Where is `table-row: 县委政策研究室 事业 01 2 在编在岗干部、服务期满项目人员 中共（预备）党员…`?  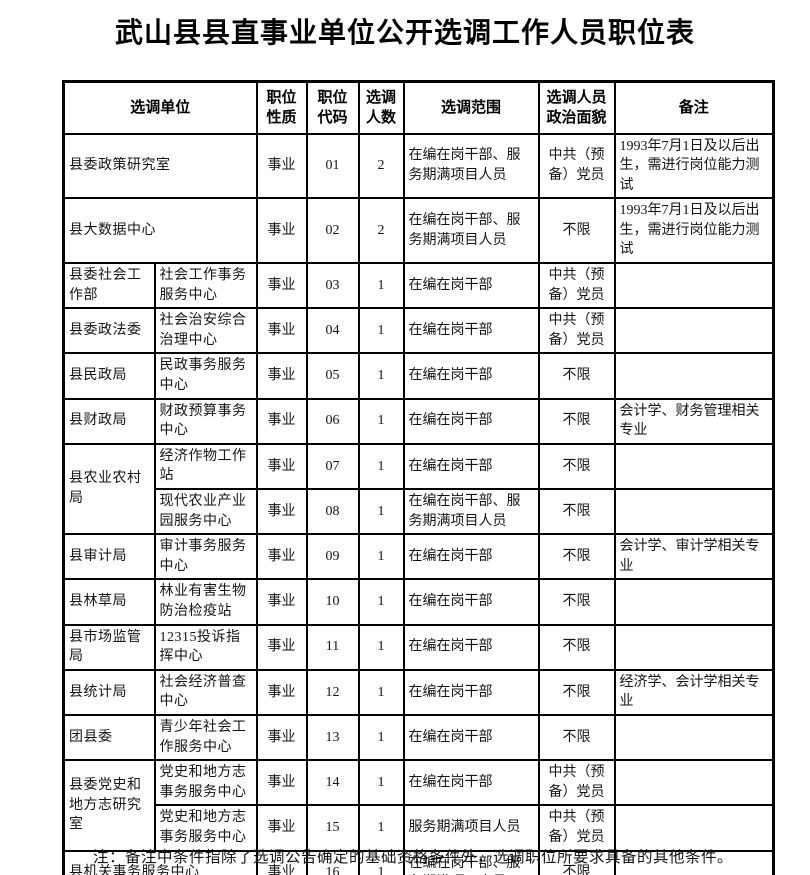
table-row: 县委政策研究室 事业 01 2 在编在岗干部、服务期满项目人员 中共（预备）党员… is located at coordinates (418, 166).